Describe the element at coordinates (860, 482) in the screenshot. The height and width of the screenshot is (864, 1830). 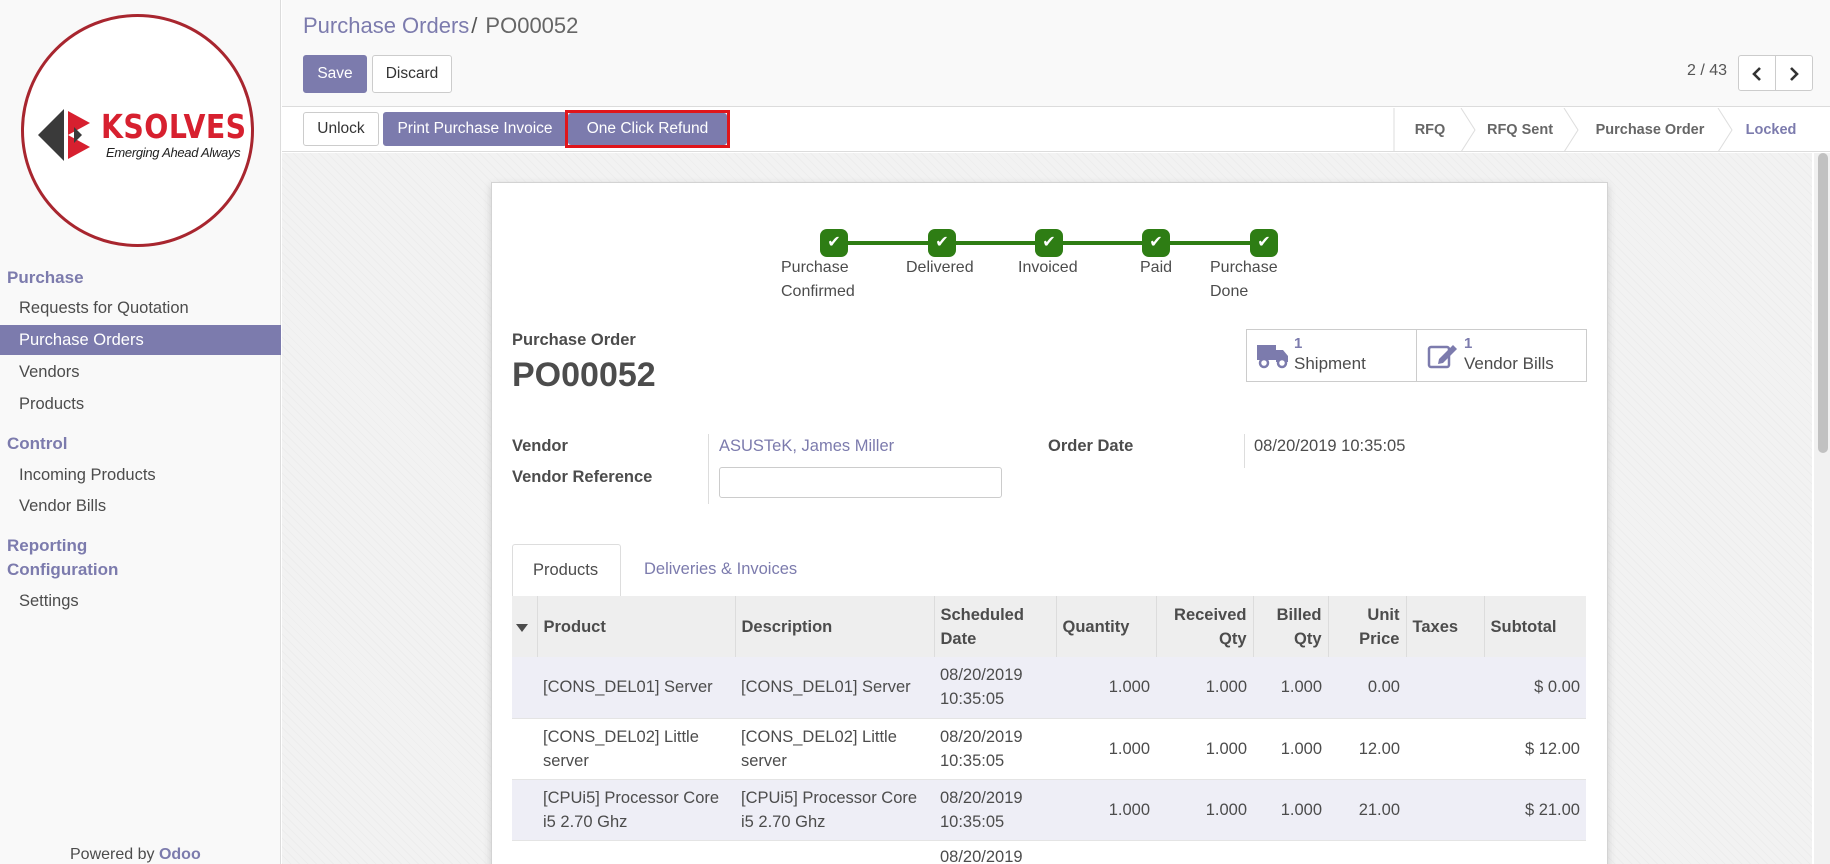
I see `vendor-reference-input` at that location.